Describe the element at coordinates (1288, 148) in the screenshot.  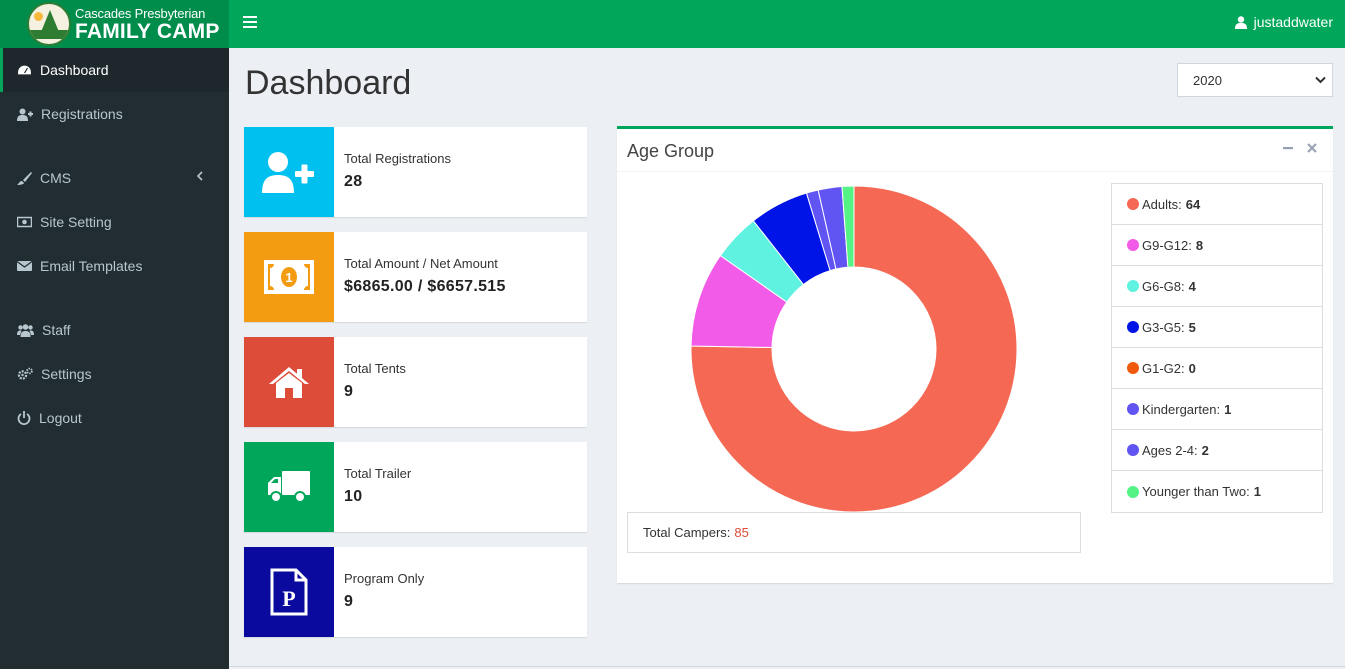
I see `collapse-icon` at that location.